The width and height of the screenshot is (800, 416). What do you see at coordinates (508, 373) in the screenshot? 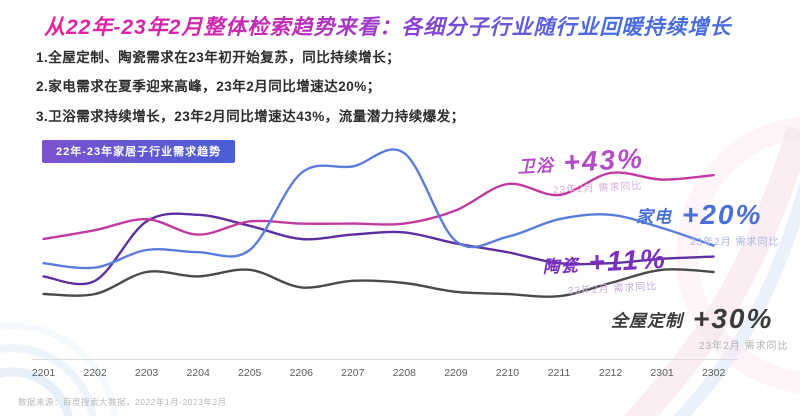
I see `x-tick-label: 2210` at bounding box center [508, 373].